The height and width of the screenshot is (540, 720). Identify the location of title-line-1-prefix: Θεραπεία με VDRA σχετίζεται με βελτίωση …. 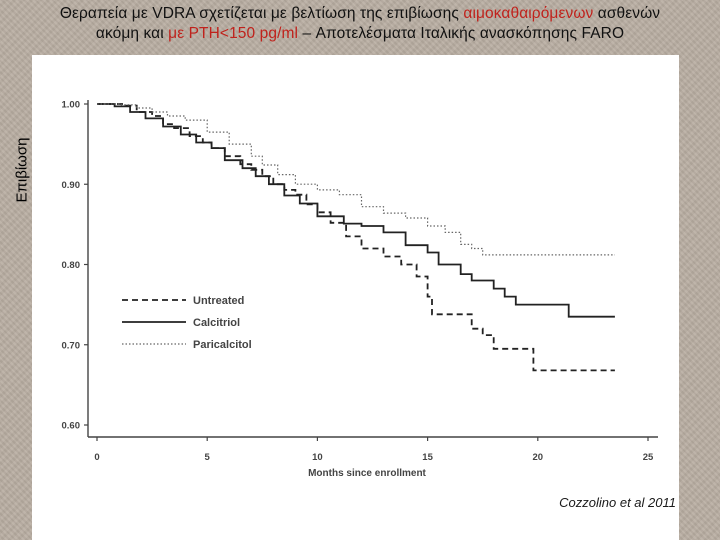
(261, 13).